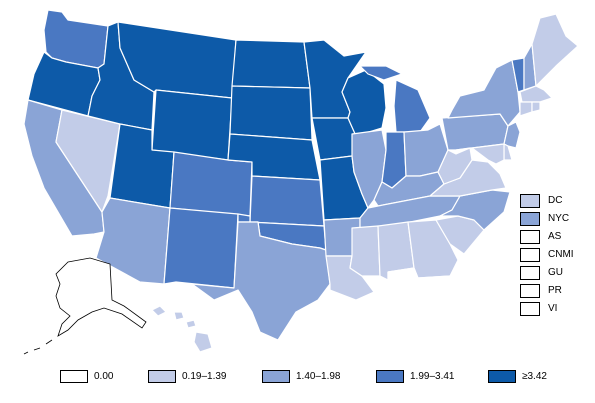 This screenshot has width=595, height=403. What do you see at coordinates (104, 376) in the screenshot?
I see `legend-label-0: 0.00` at bounding box center [104, 376].